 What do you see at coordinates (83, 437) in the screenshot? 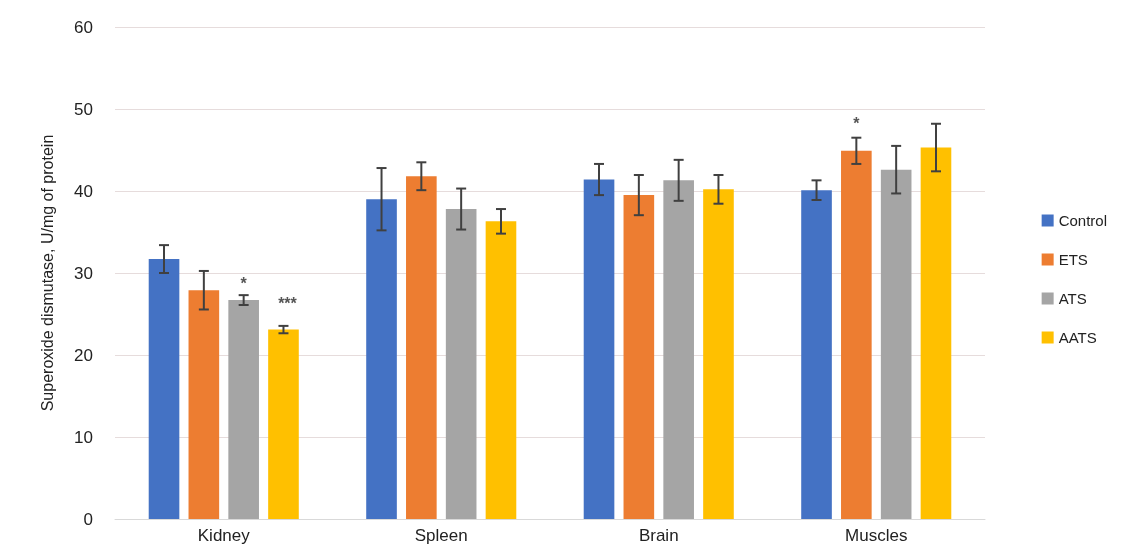
I see `y-tick-label: 10` at bounding box center [83, 437].